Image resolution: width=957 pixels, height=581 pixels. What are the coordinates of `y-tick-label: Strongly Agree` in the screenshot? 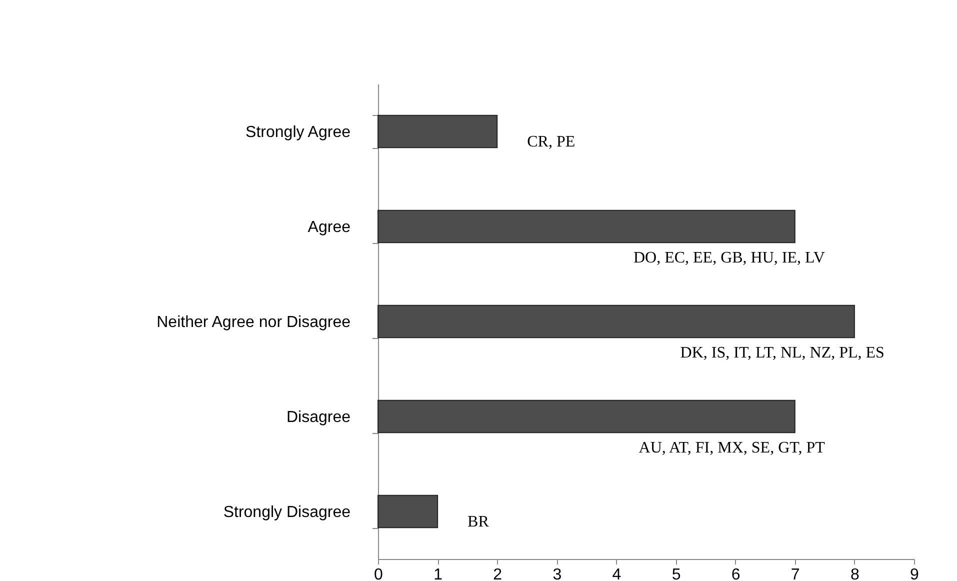 It's located at (298, 132).